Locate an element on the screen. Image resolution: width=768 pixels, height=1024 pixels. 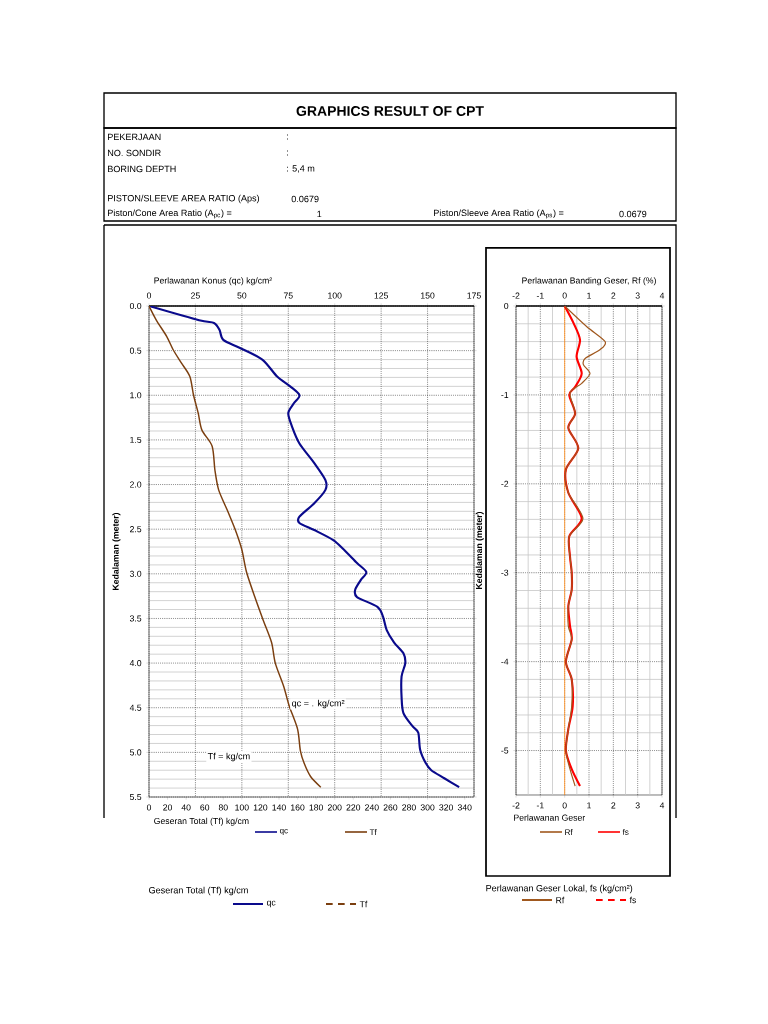
text: BORING DEPTH is located at coordinates (142, 169).